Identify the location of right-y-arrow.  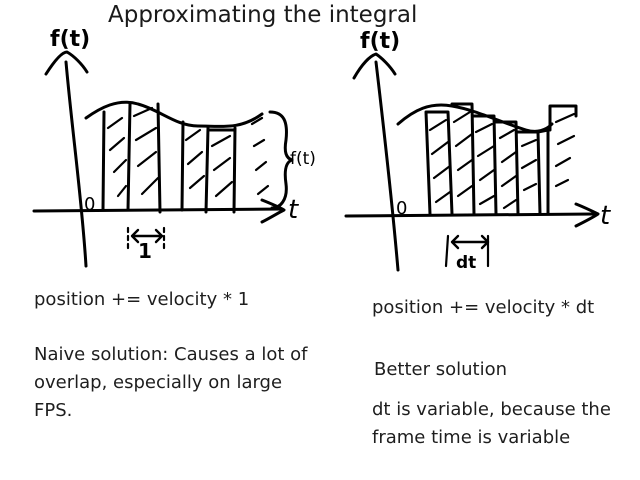
(374, 66).